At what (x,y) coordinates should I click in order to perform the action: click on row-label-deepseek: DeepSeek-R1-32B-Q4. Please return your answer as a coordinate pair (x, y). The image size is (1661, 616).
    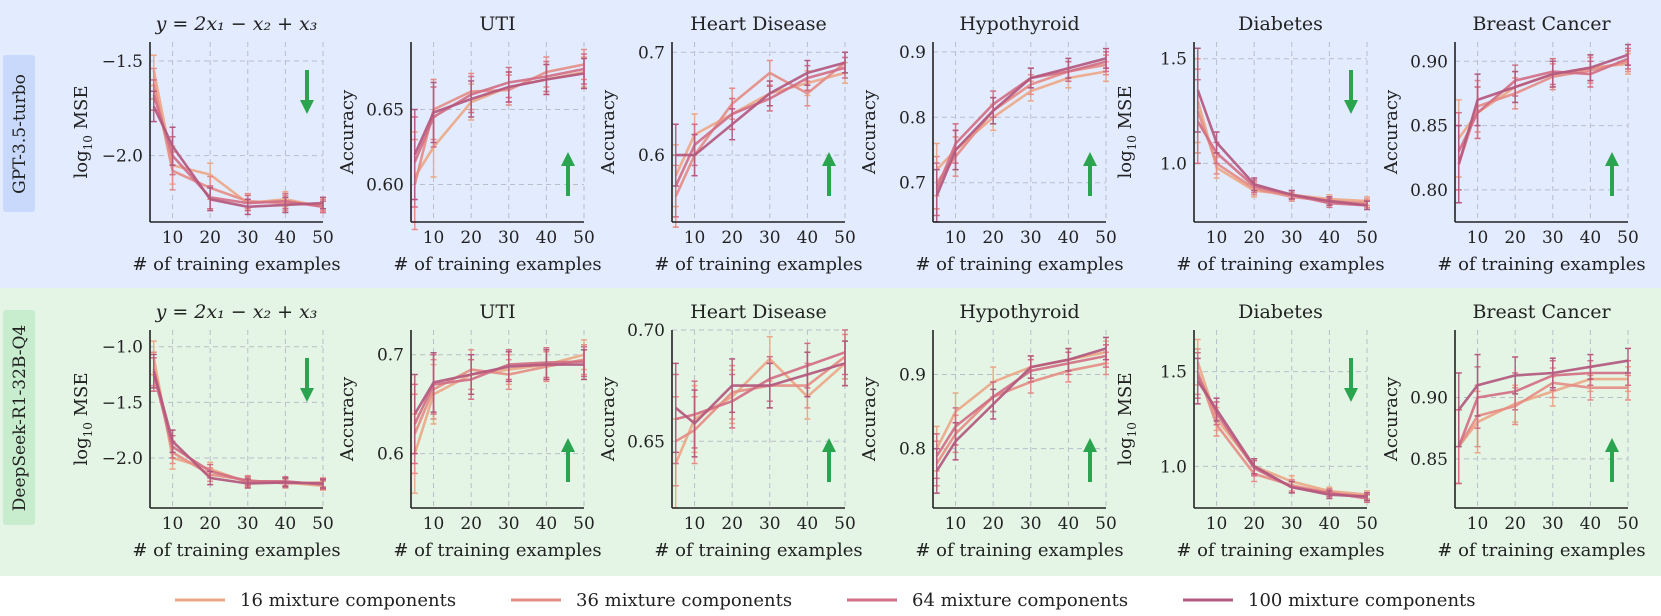
    Looking at the image, I should click on (20, 418).